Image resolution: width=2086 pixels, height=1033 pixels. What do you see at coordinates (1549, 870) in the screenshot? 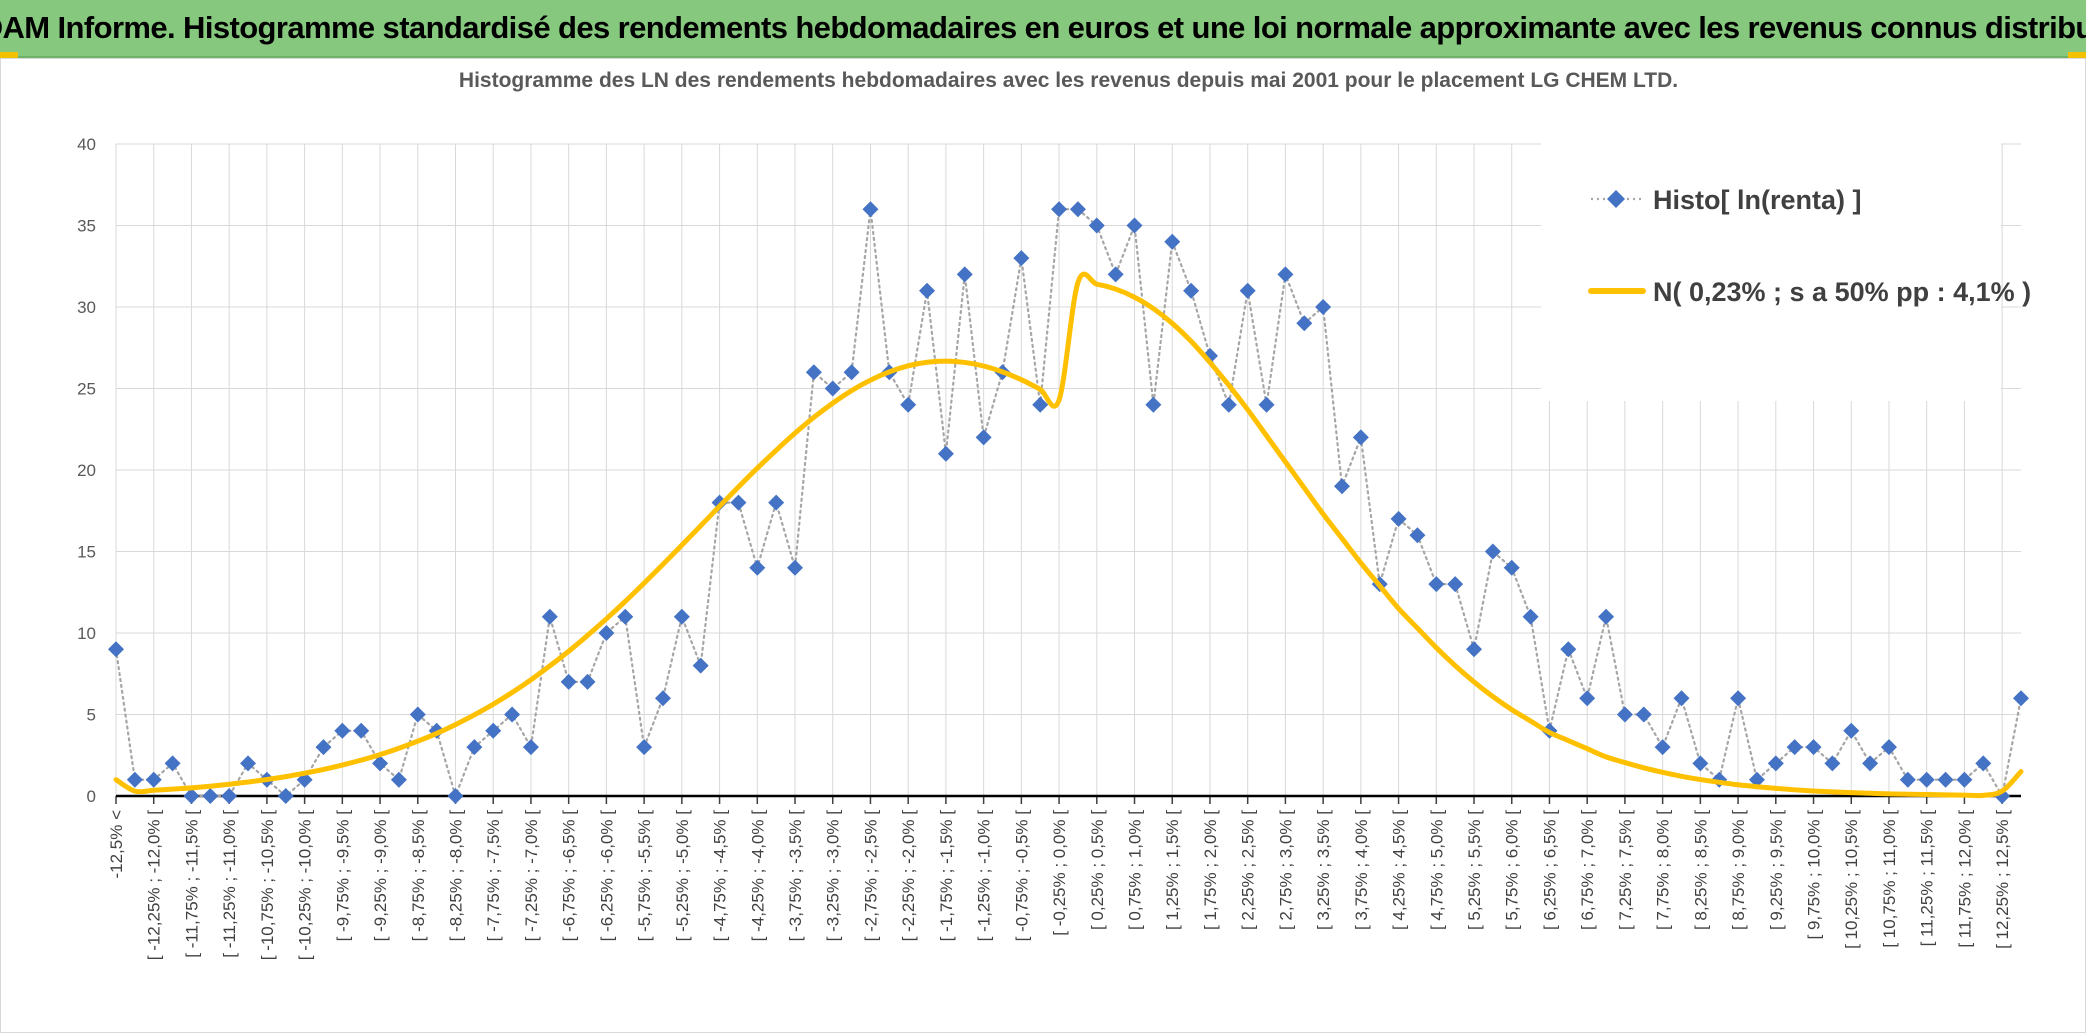
I see `x-category-label: [ 6,25% ; 6,5% [` at bounding box center [1549, 870].